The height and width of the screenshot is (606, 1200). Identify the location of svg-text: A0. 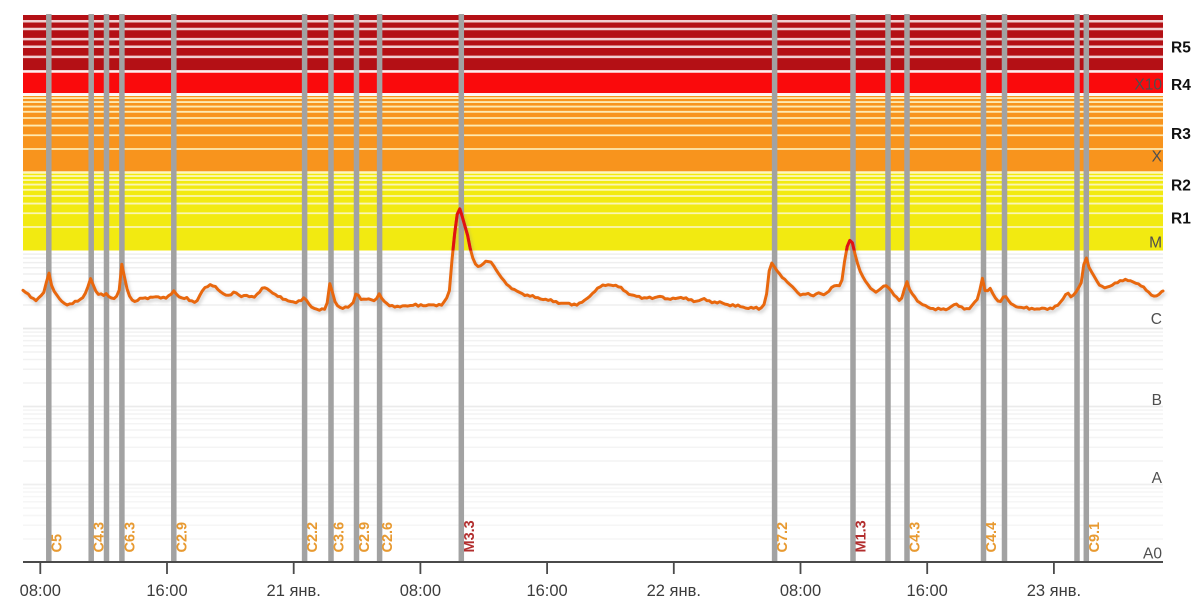
(1152, 554).